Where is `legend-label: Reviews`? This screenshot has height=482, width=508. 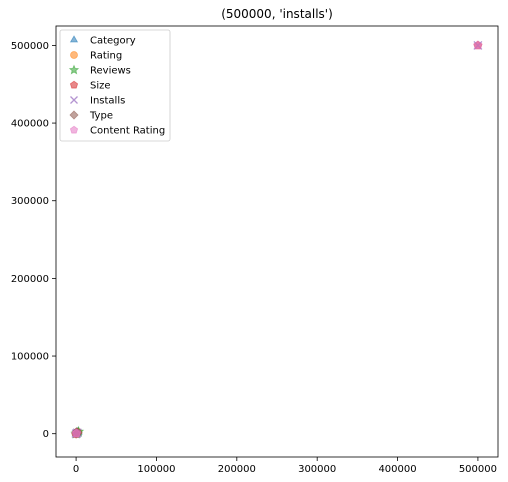 legend-label: Reviews is located at coordinates (110, 71).